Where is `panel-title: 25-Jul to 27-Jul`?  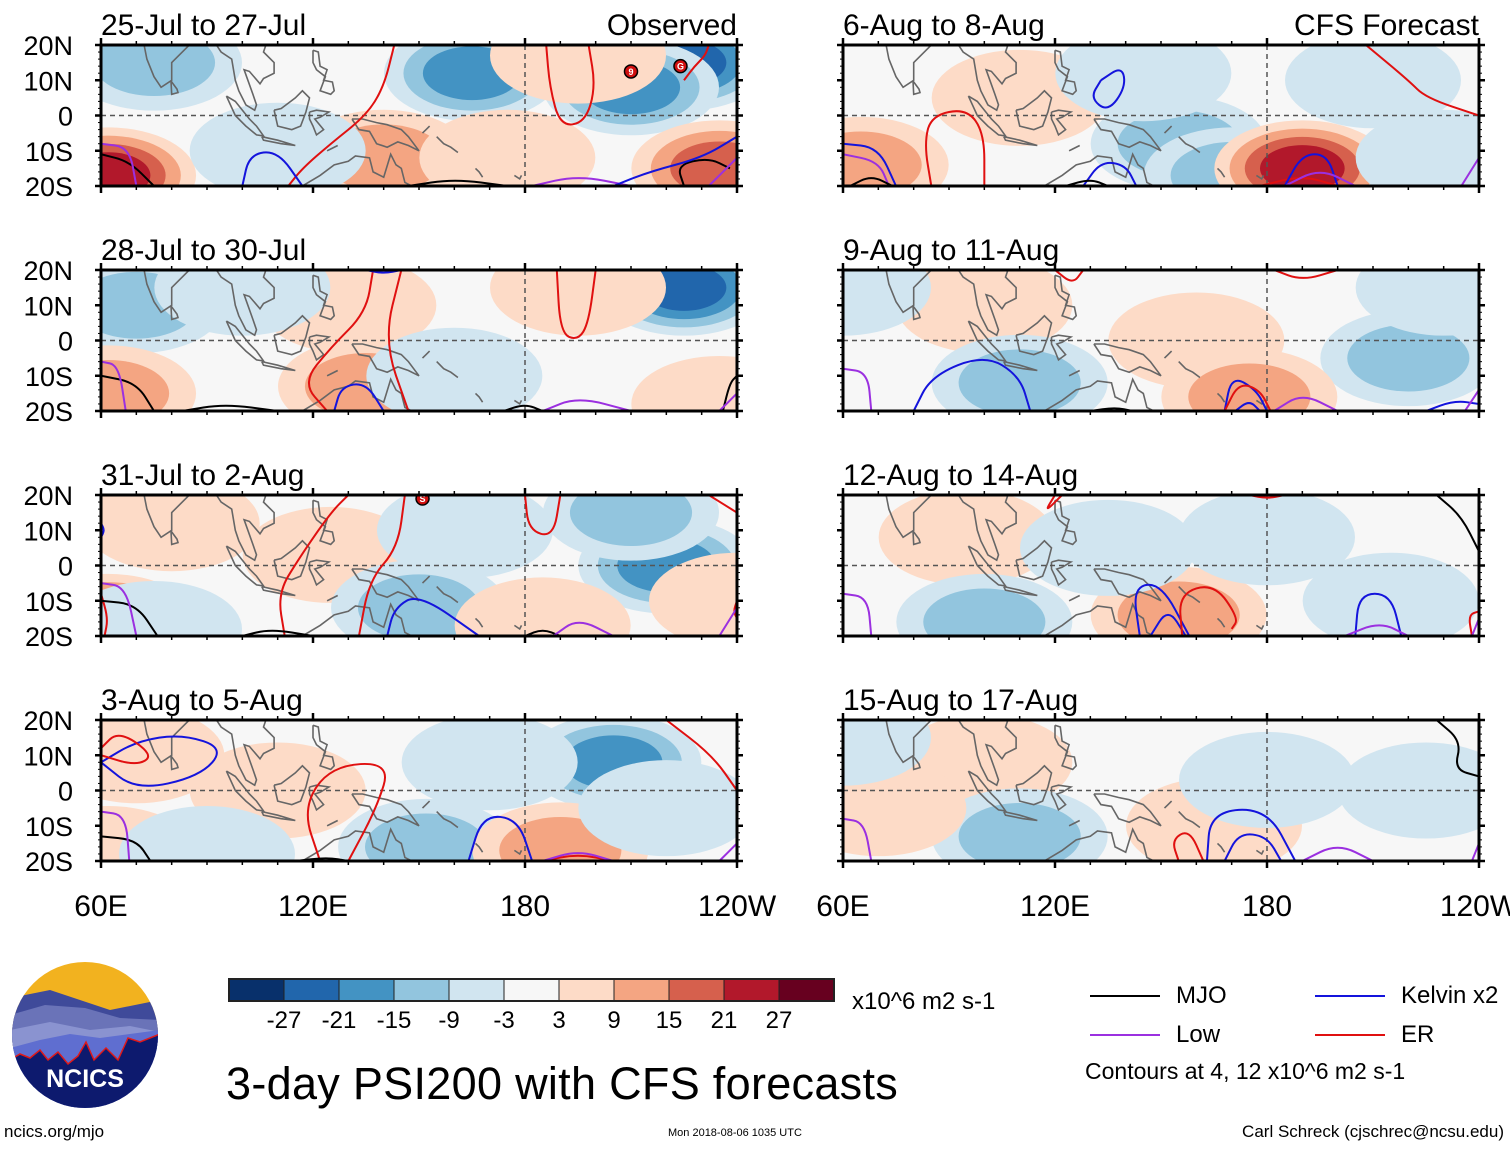 panel-title: 25-Jul to 27-Jul is located at coordinates (203, 25).